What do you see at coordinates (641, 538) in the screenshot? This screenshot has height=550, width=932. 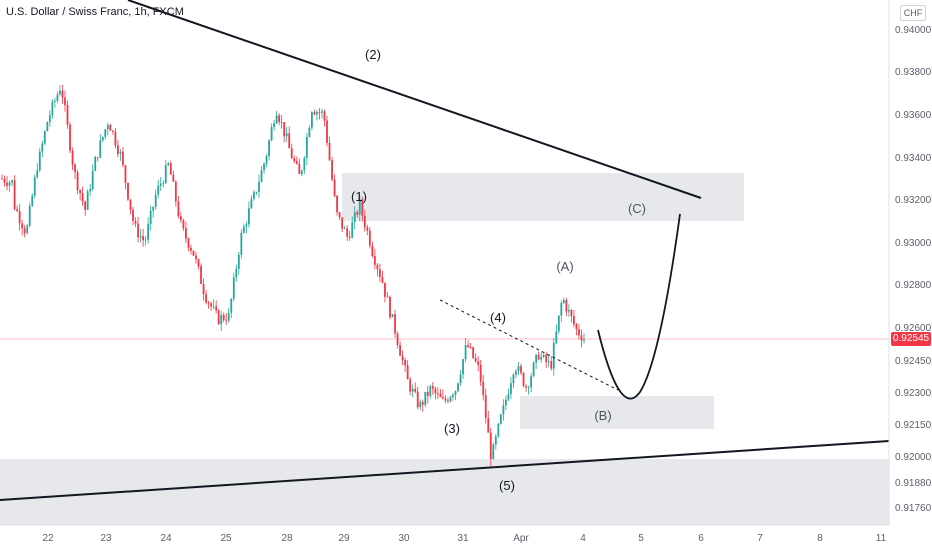 I see `time-tick-label: 5` at bounding box center [641, 538].